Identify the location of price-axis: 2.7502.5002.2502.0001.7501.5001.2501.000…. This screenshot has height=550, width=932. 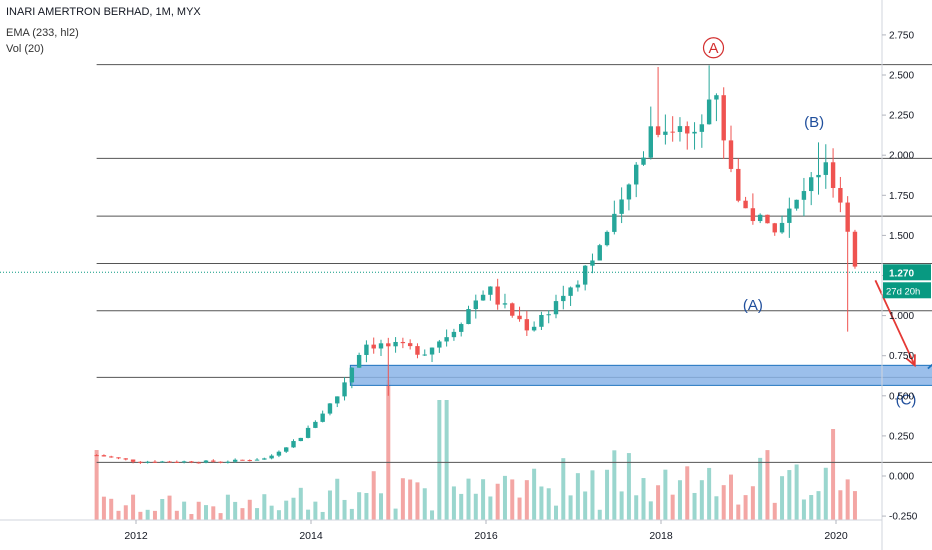
(906, 275).